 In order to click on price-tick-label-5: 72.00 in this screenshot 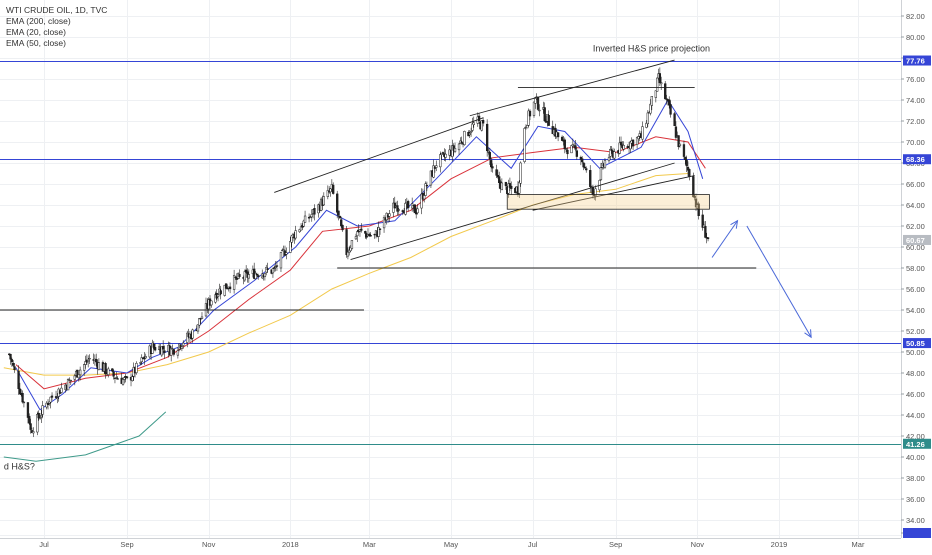, I will do `click(915, 121)`.